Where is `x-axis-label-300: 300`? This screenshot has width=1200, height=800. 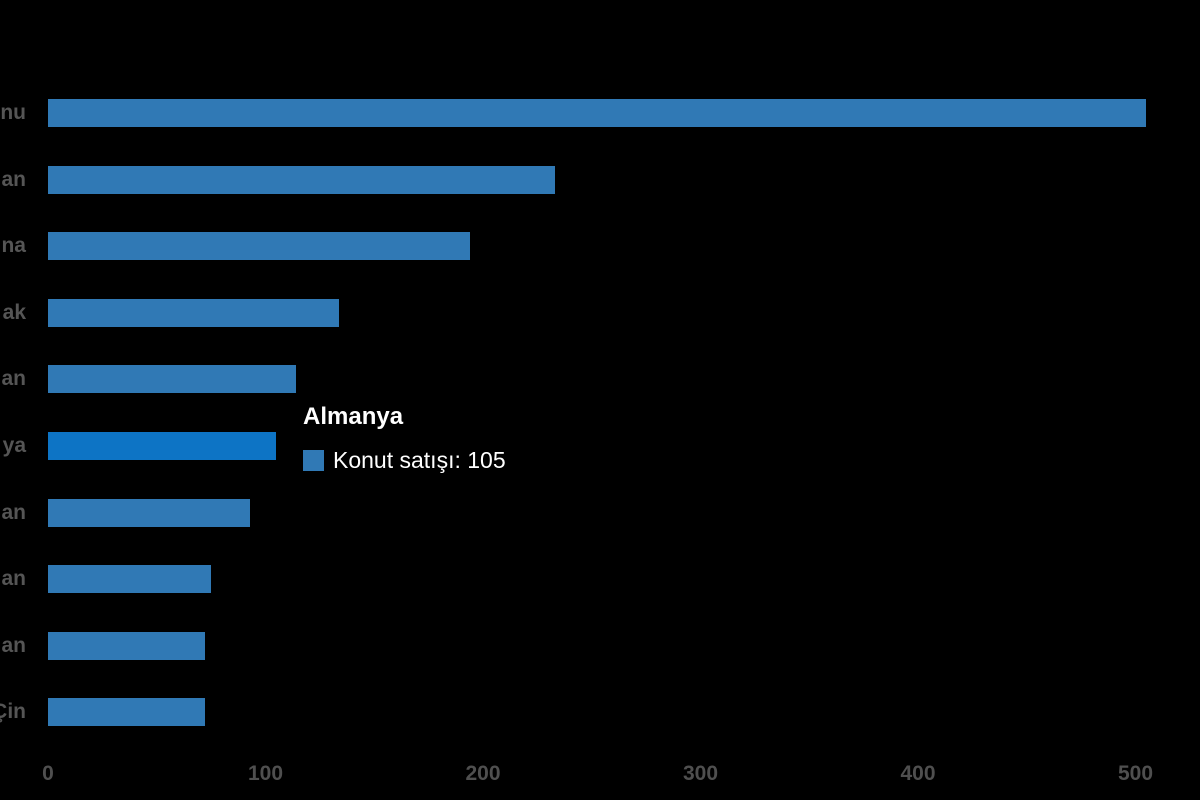 x-axis-label-300: 300 is located at coordinates (700, 773).